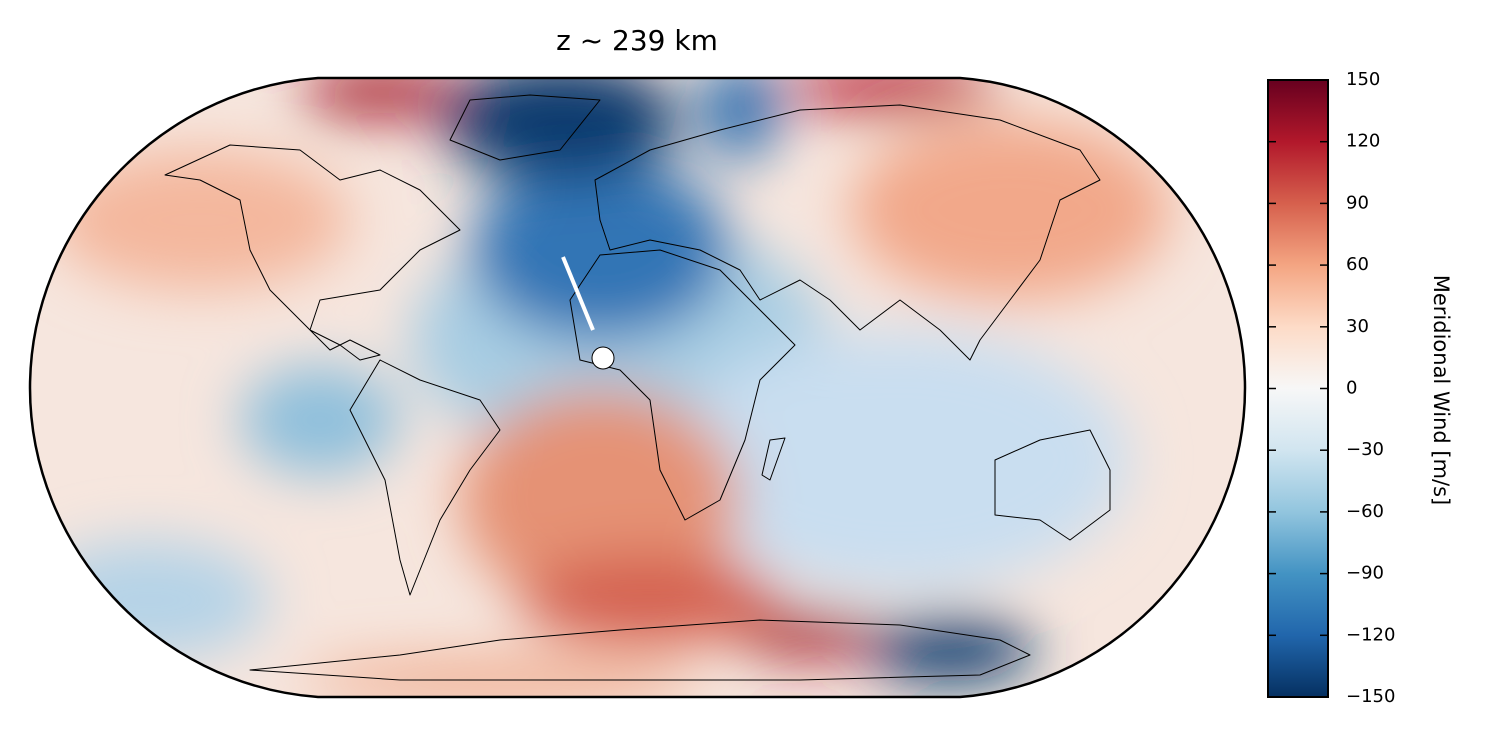  Describe the element at coordinates (1331, 388) in the screenshot. I see `colorbar-ticks: −150 −120 −90 −60 −30 0 30 60 90 120 150` at that location.